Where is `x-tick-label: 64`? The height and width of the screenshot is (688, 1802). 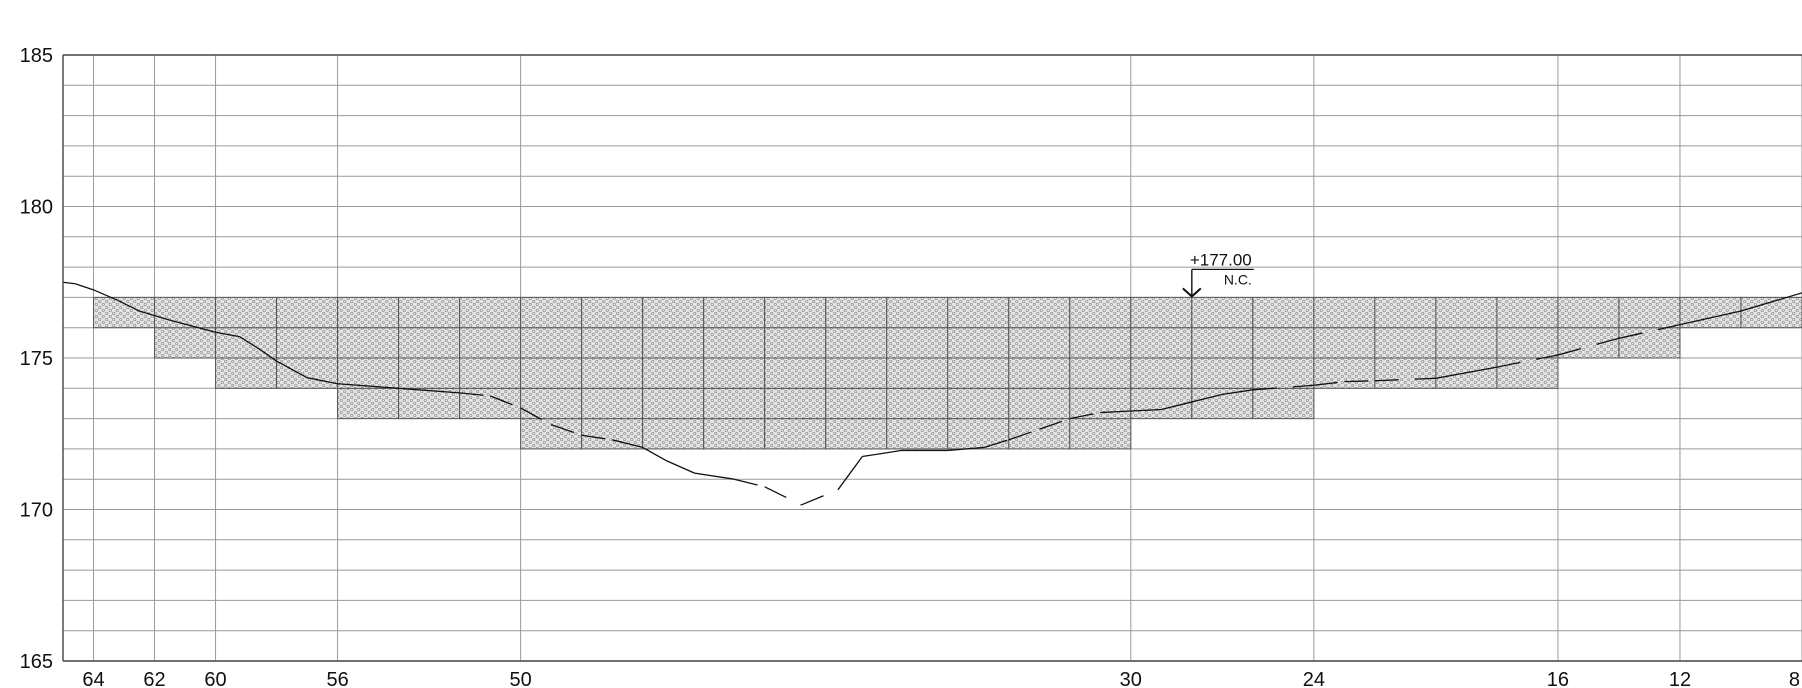
x-tick-label: 64 is located at coordinates (93, 678).